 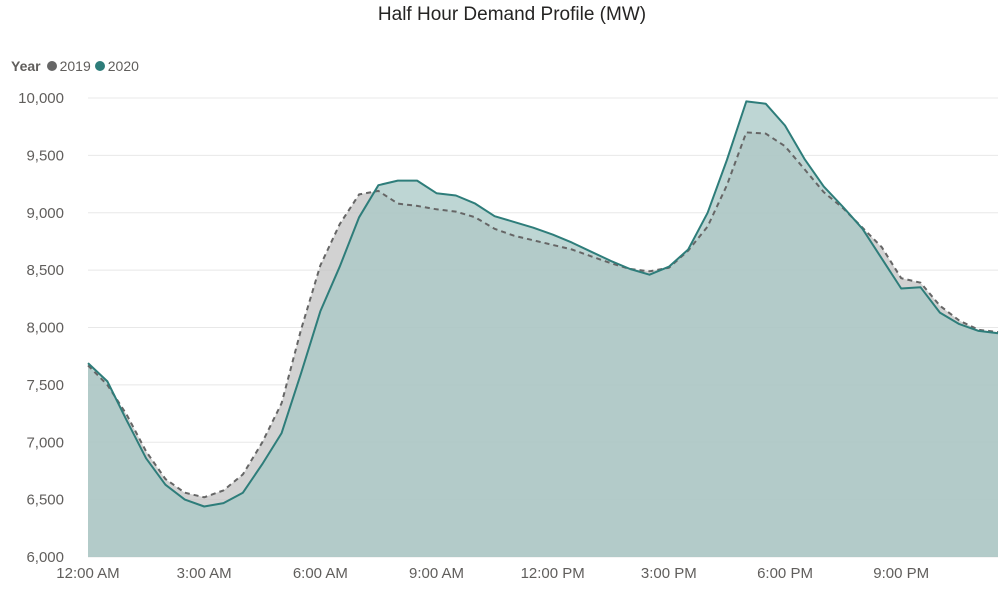 I want to click on legend-item-2020: 2020, so click(x=116, y=66).